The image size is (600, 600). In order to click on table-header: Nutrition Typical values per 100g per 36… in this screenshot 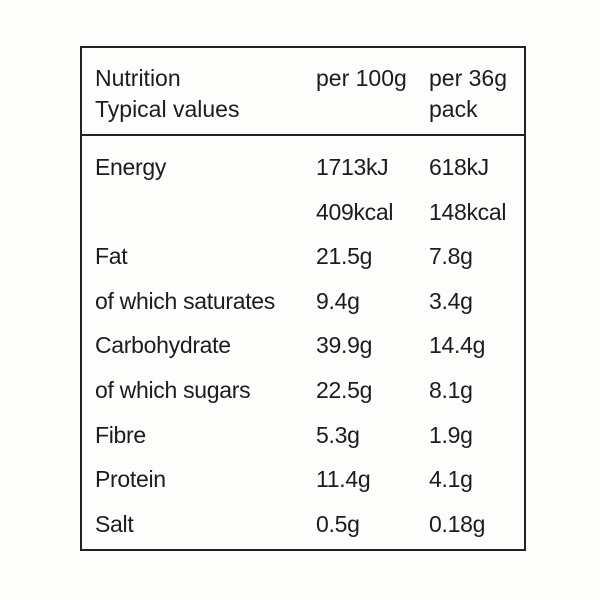, I will do `click(303, 92)`.